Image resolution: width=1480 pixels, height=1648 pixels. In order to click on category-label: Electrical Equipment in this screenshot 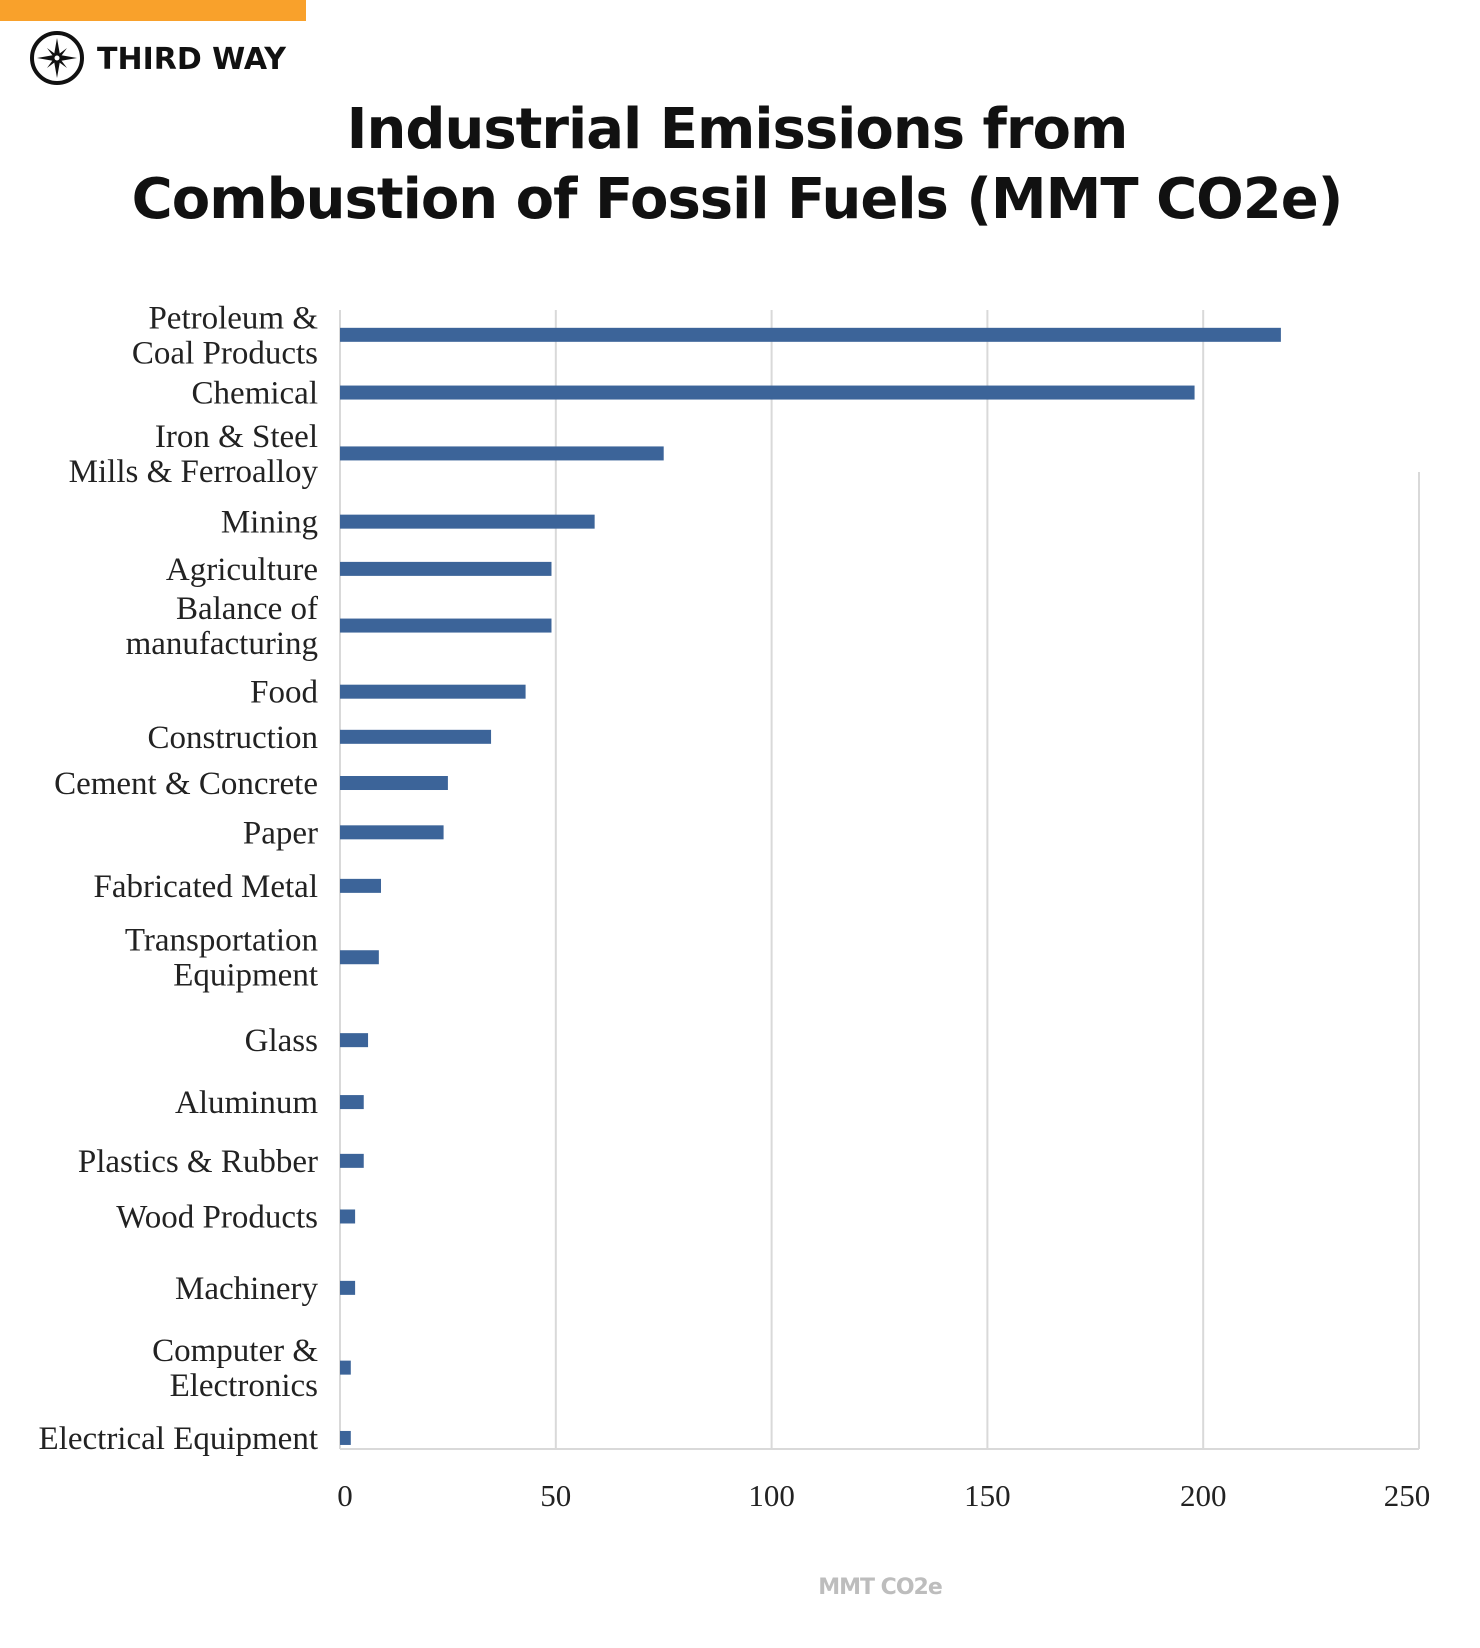, I will do `click(178, 1439)`.